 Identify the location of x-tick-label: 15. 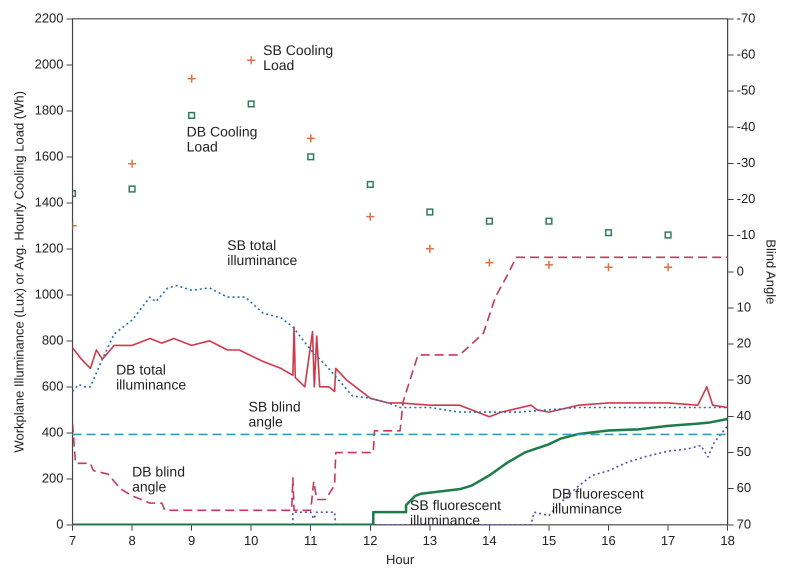
(549, 540).